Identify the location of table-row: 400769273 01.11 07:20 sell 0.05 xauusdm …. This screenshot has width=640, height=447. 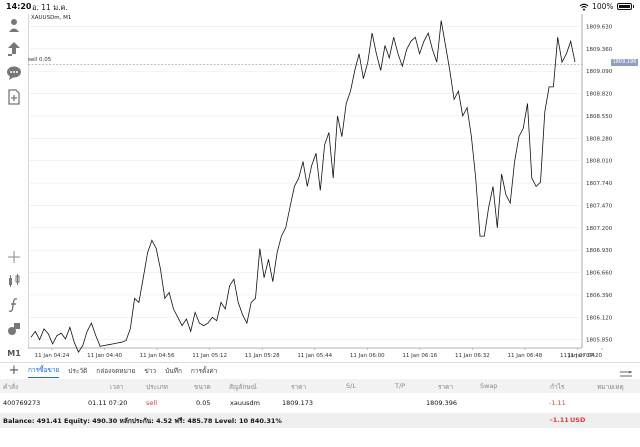
(320, 403).